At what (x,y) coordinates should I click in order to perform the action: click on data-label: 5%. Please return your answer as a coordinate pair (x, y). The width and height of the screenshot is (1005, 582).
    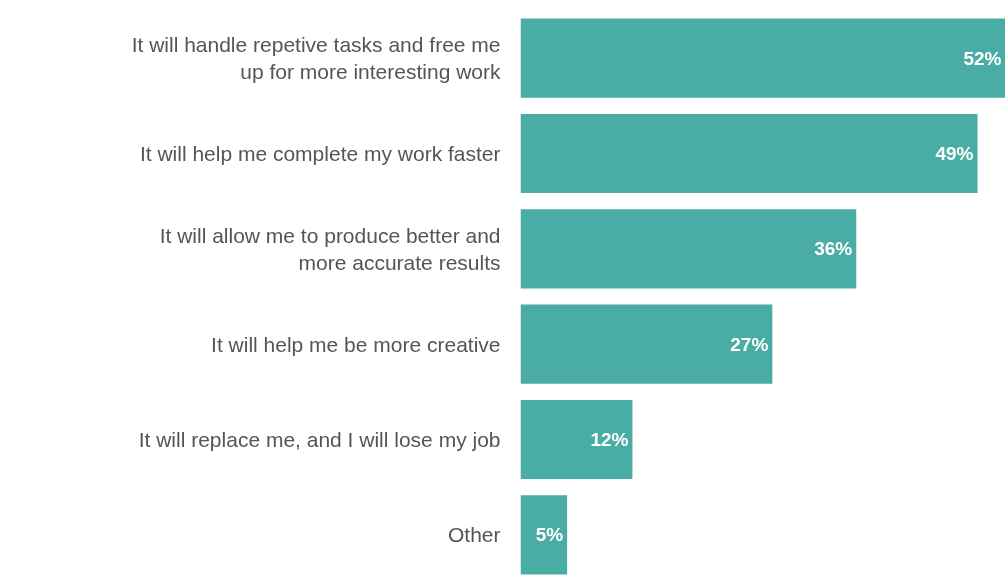
    Looking at the image, I should click on (549, 535).